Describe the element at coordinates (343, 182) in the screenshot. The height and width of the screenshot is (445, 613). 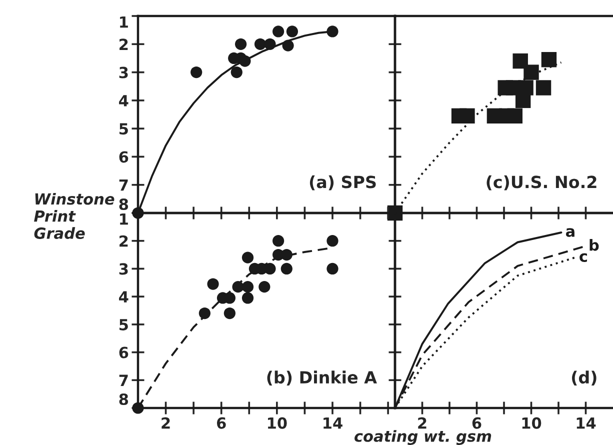
I see `annotation: (a) SPS` at that location.